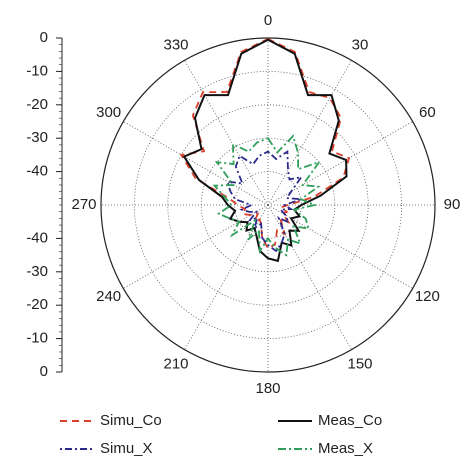  I want to click on angle-tick-label: 180, so click(267, 388).